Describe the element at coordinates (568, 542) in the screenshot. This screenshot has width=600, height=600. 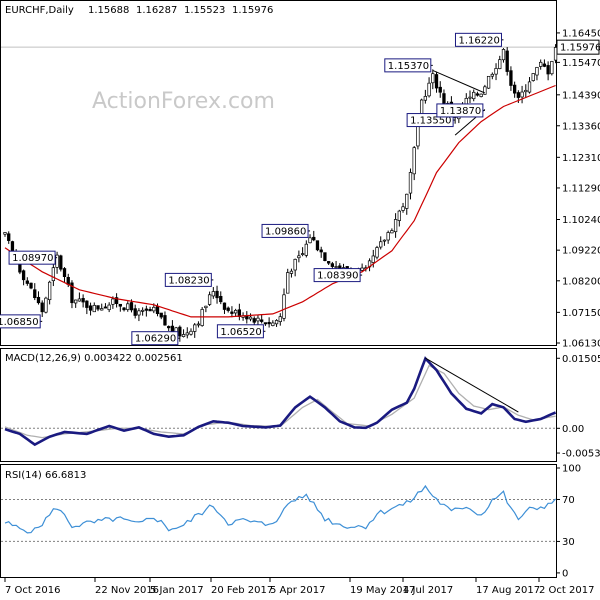
I see `rsi-tick-label: 30` at that location.